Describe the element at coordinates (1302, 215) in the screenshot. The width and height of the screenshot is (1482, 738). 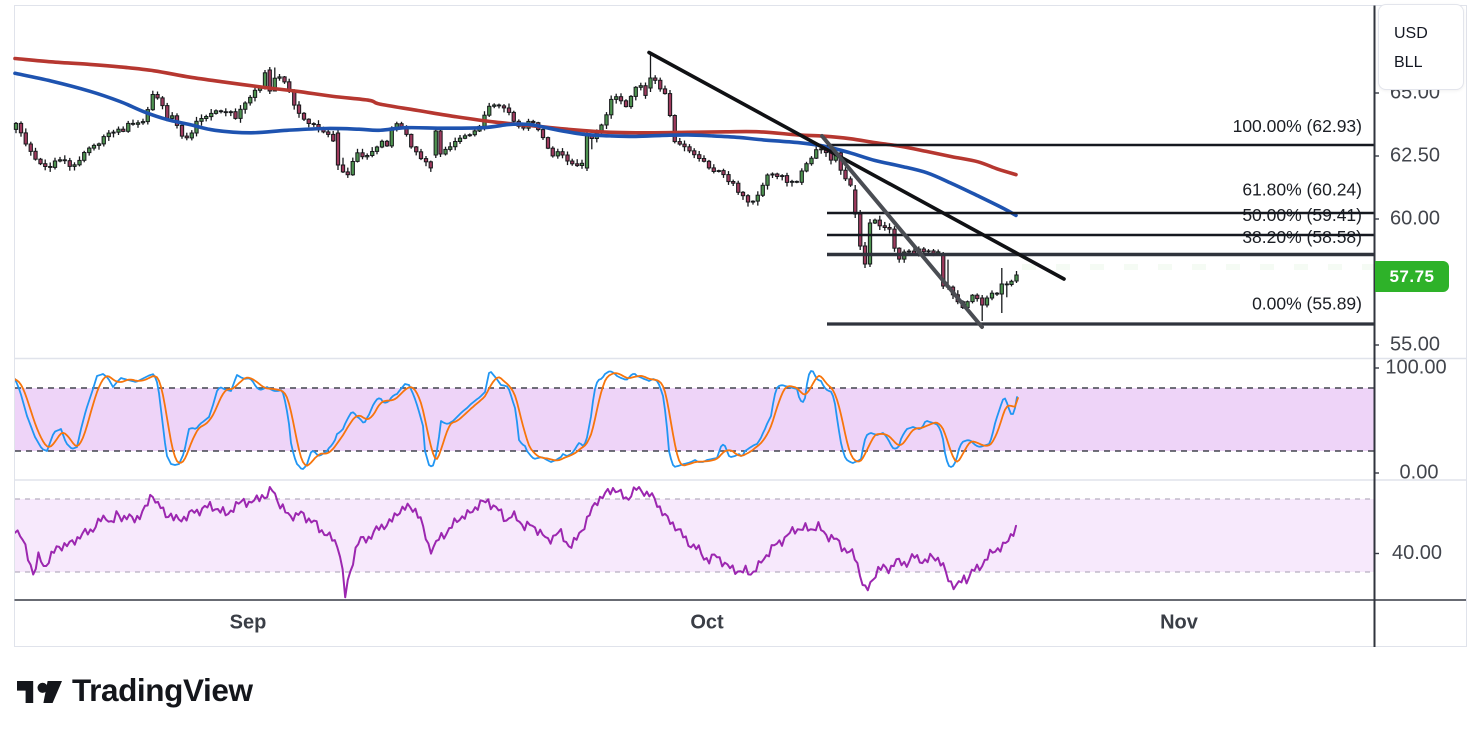
I see `svg-text: 50.00% (59.41)` at that location.